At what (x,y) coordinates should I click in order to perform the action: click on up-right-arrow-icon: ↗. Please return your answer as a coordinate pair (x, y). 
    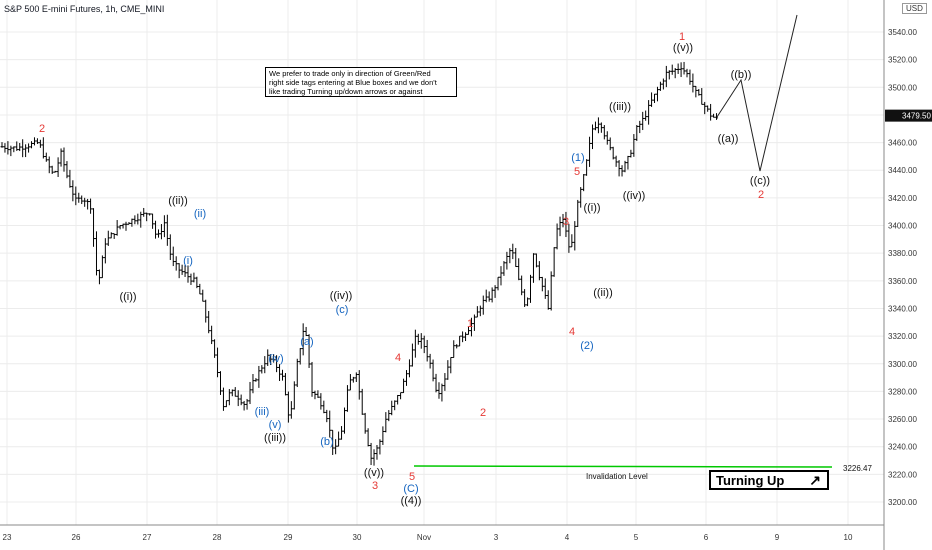
    Looking at the image, I should click on (815, 480).